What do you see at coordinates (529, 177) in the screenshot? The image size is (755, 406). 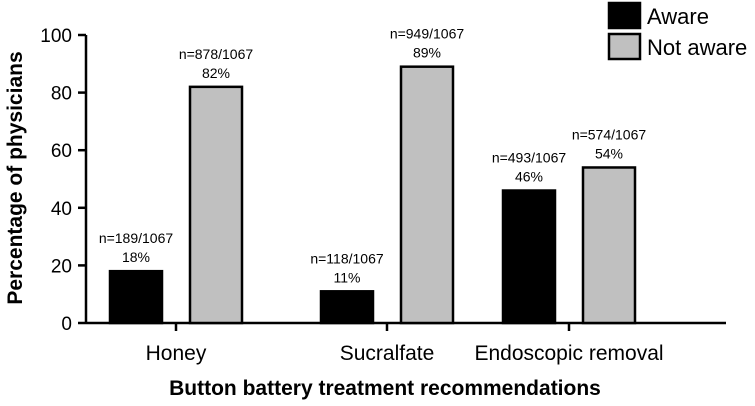 I see `data-label-percent: 46%` at bounding box center [529, 177].